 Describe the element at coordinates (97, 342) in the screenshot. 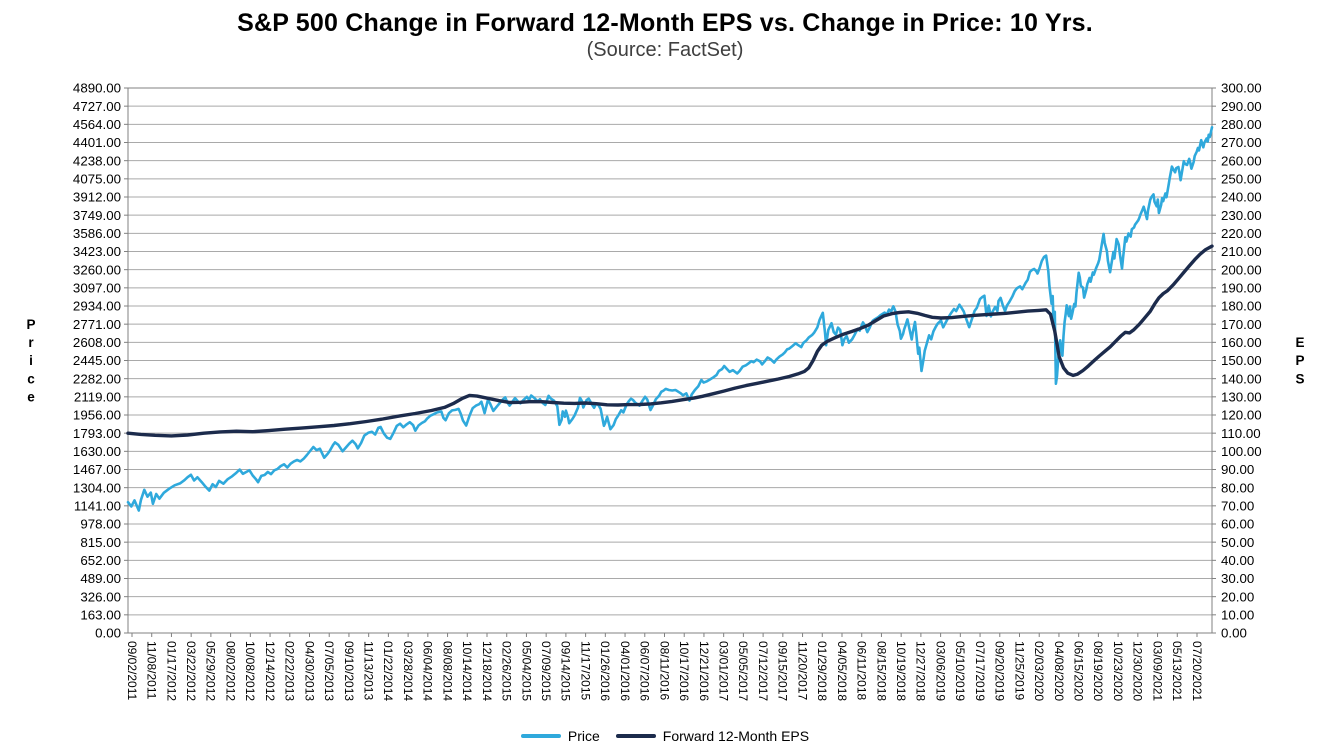

I see `left-axis-tick-label: 2608.00` at that location.